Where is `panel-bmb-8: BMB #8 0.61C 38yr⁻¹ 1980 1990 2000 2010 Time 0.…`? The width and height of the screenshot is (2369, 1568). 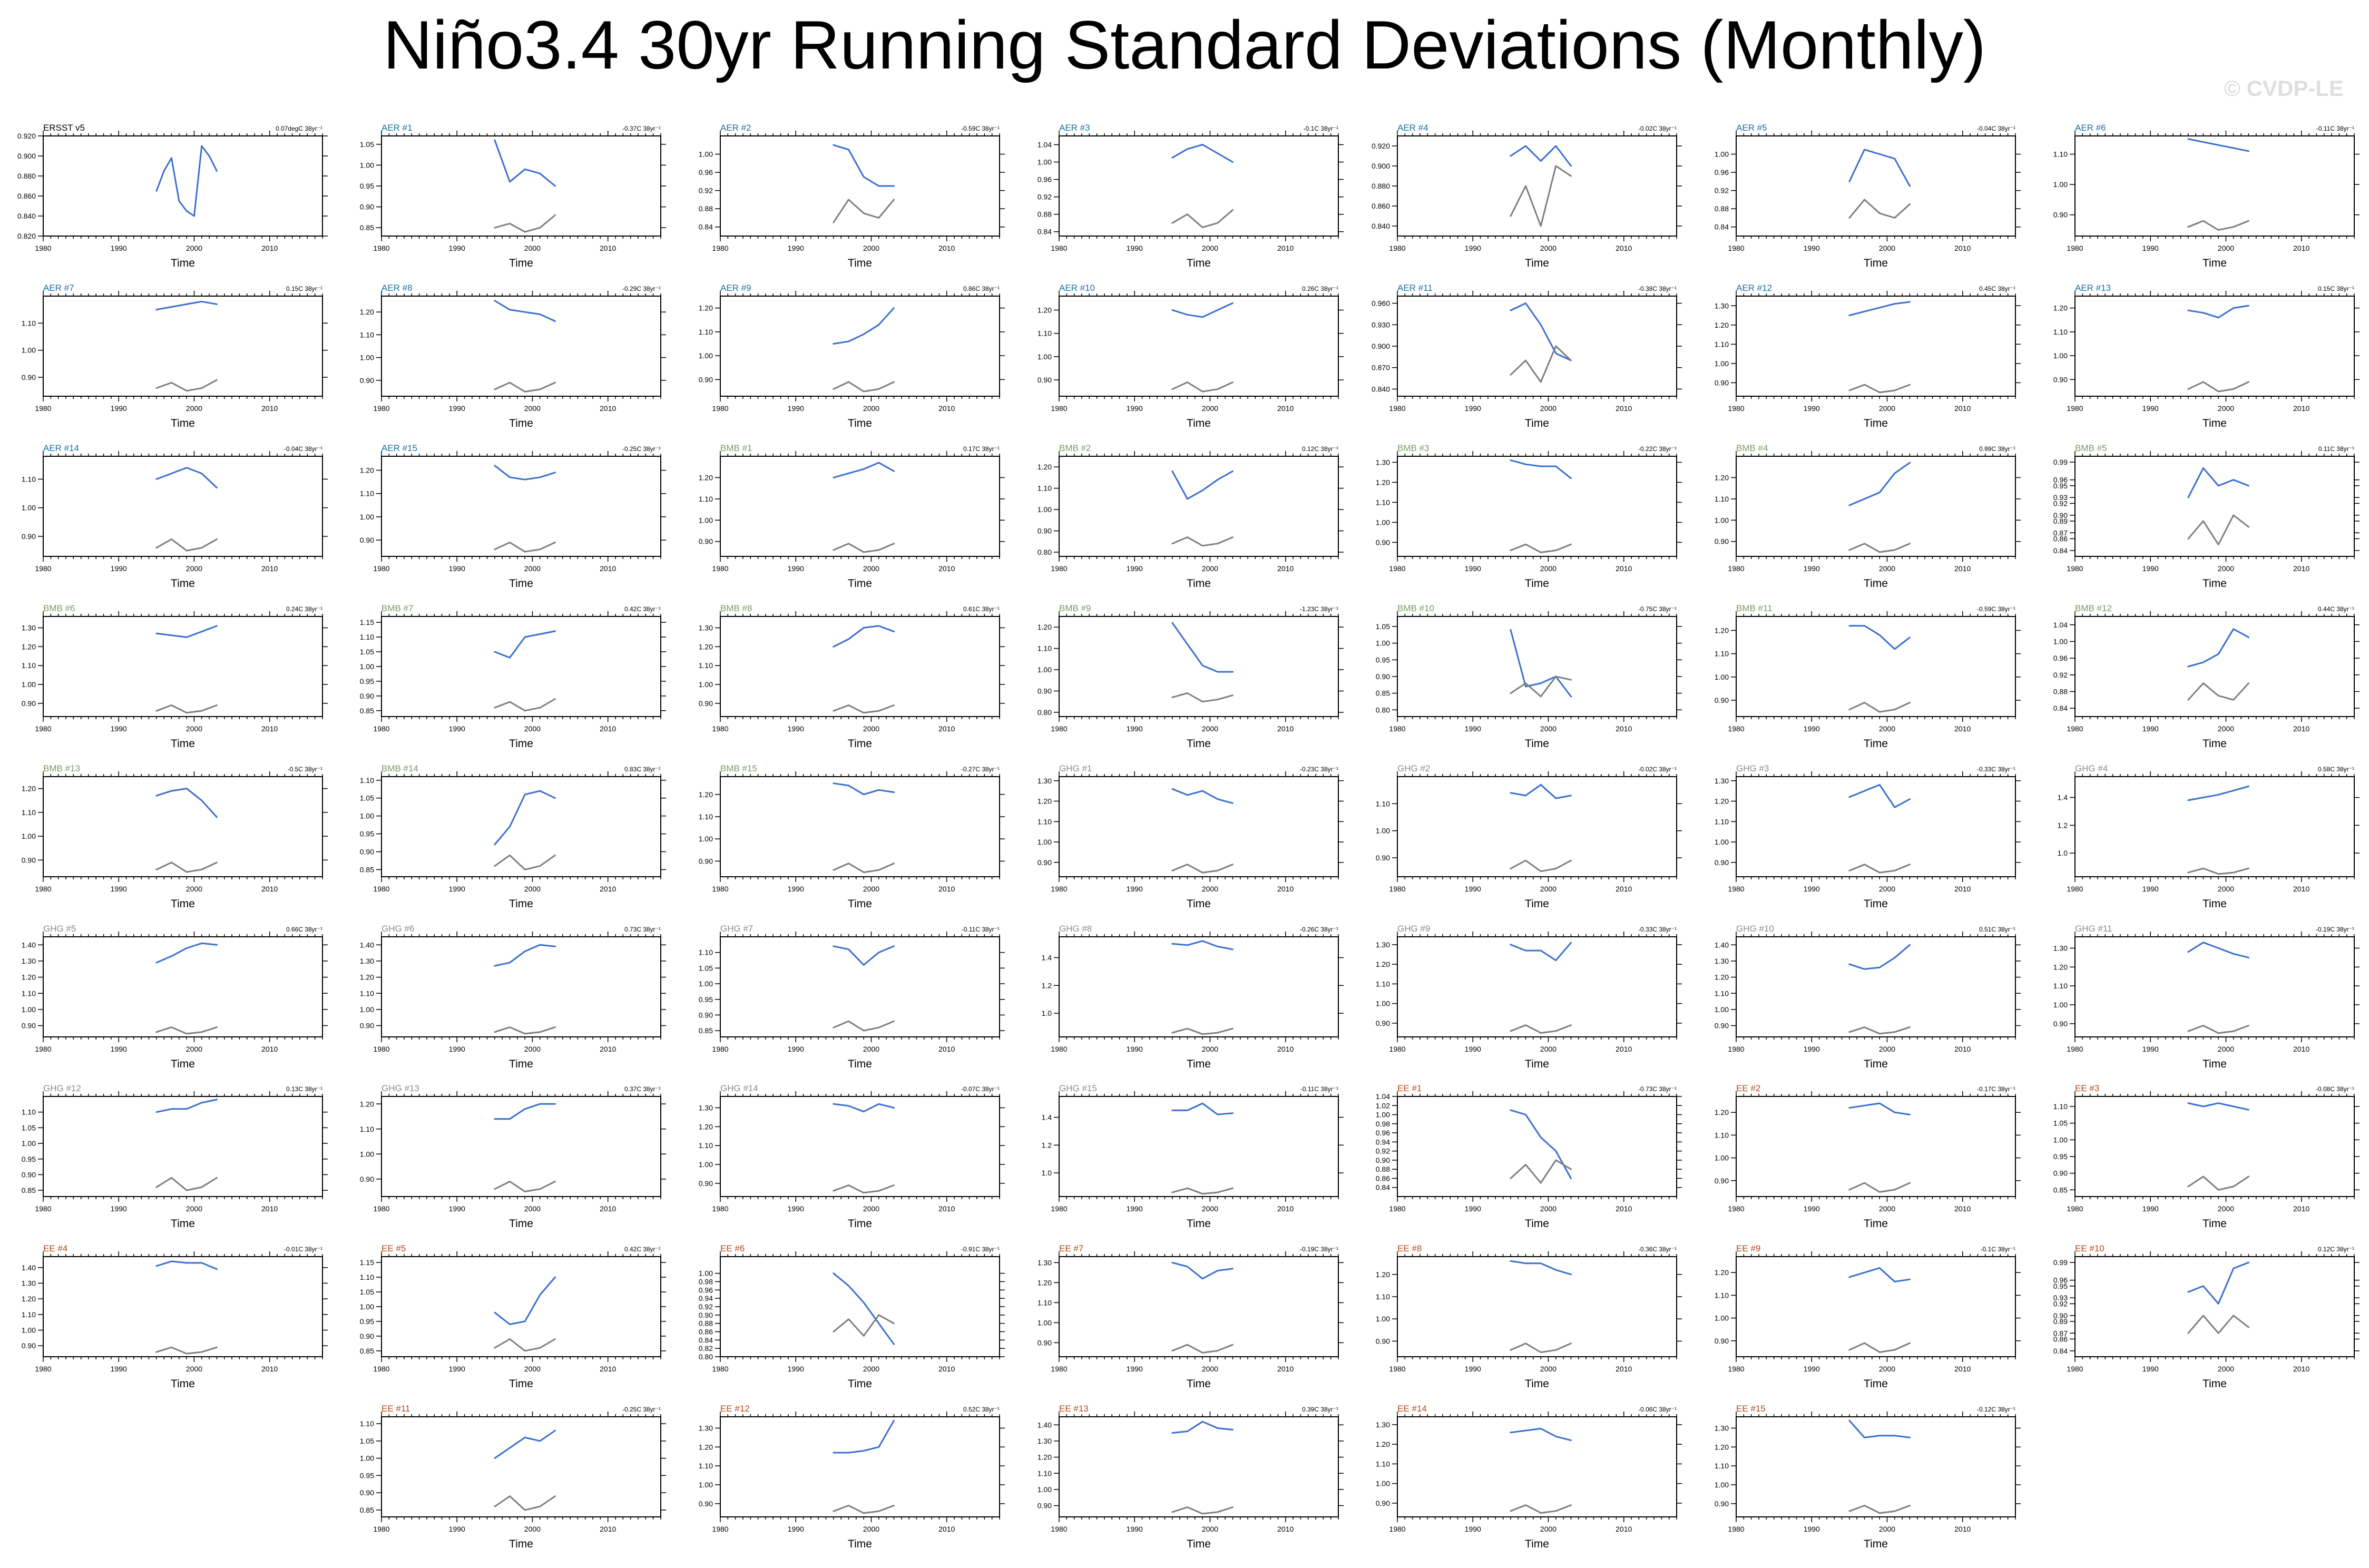 panel-bmb-8: BMB #8 0.61C 38yr⁻¹ 1980 1990 2000 2010 Time 0.… is located at coordinates (852, 676).